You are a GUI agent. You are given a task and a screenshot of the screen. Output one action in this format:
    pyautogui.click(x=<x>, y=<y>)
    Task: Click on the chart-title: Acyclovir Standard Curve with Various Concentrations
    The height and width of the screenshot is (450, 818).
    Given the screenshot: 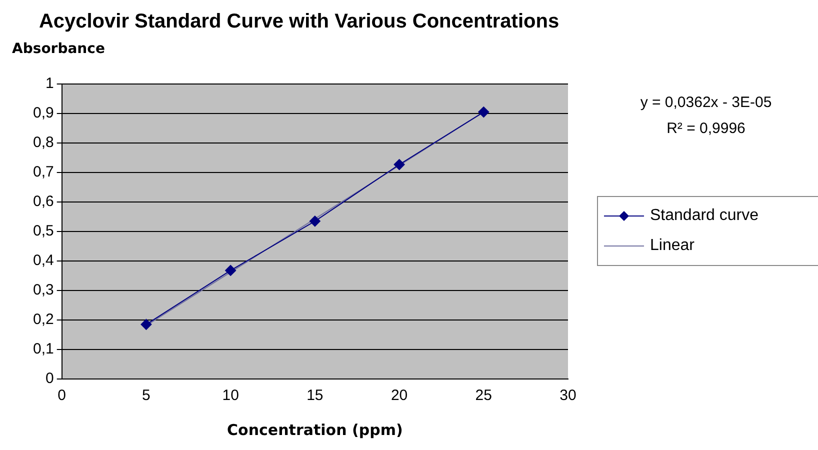 What is the action you would take?
    pyautogui.click(x=299, y=21)
    